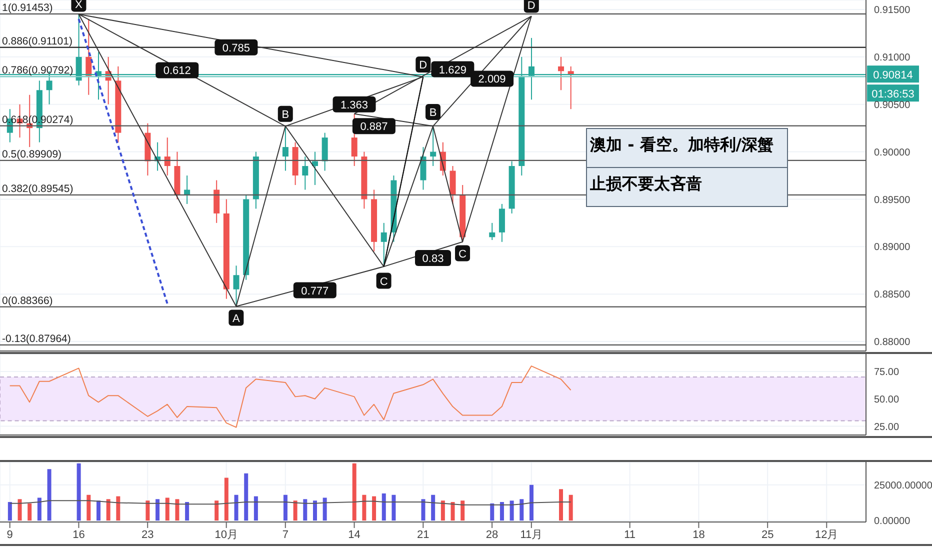  I want to click on note-box: 澳加 - 看空。加特利/深蟹 止损不要太吝啬, so click(687, 167).